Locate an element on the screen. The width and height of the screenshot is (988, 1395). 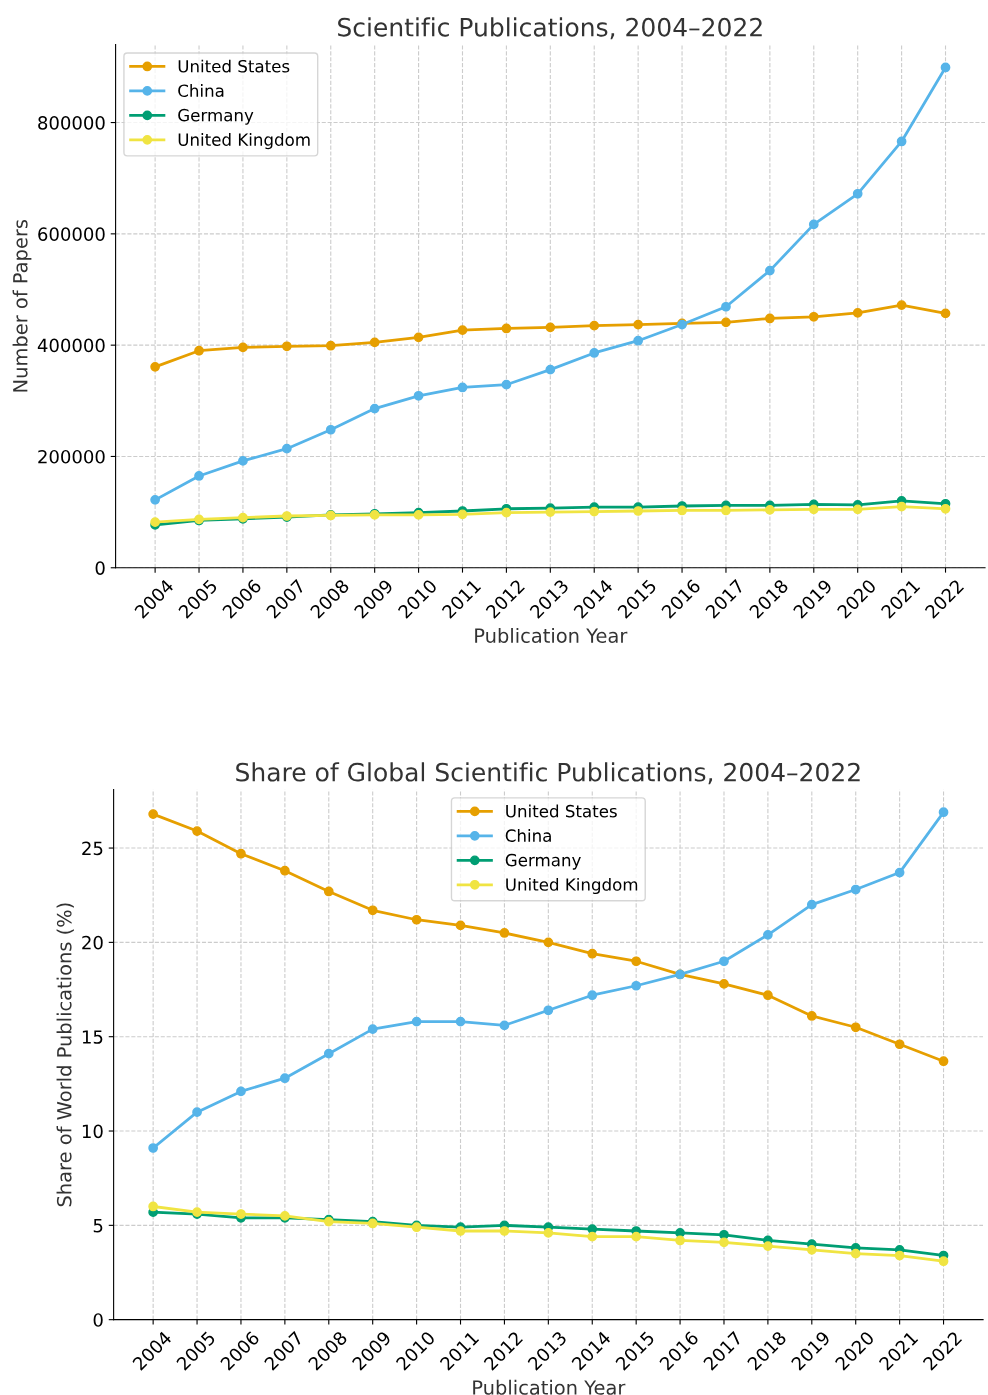
legend-label: United States is located at coordinates (561, 811).